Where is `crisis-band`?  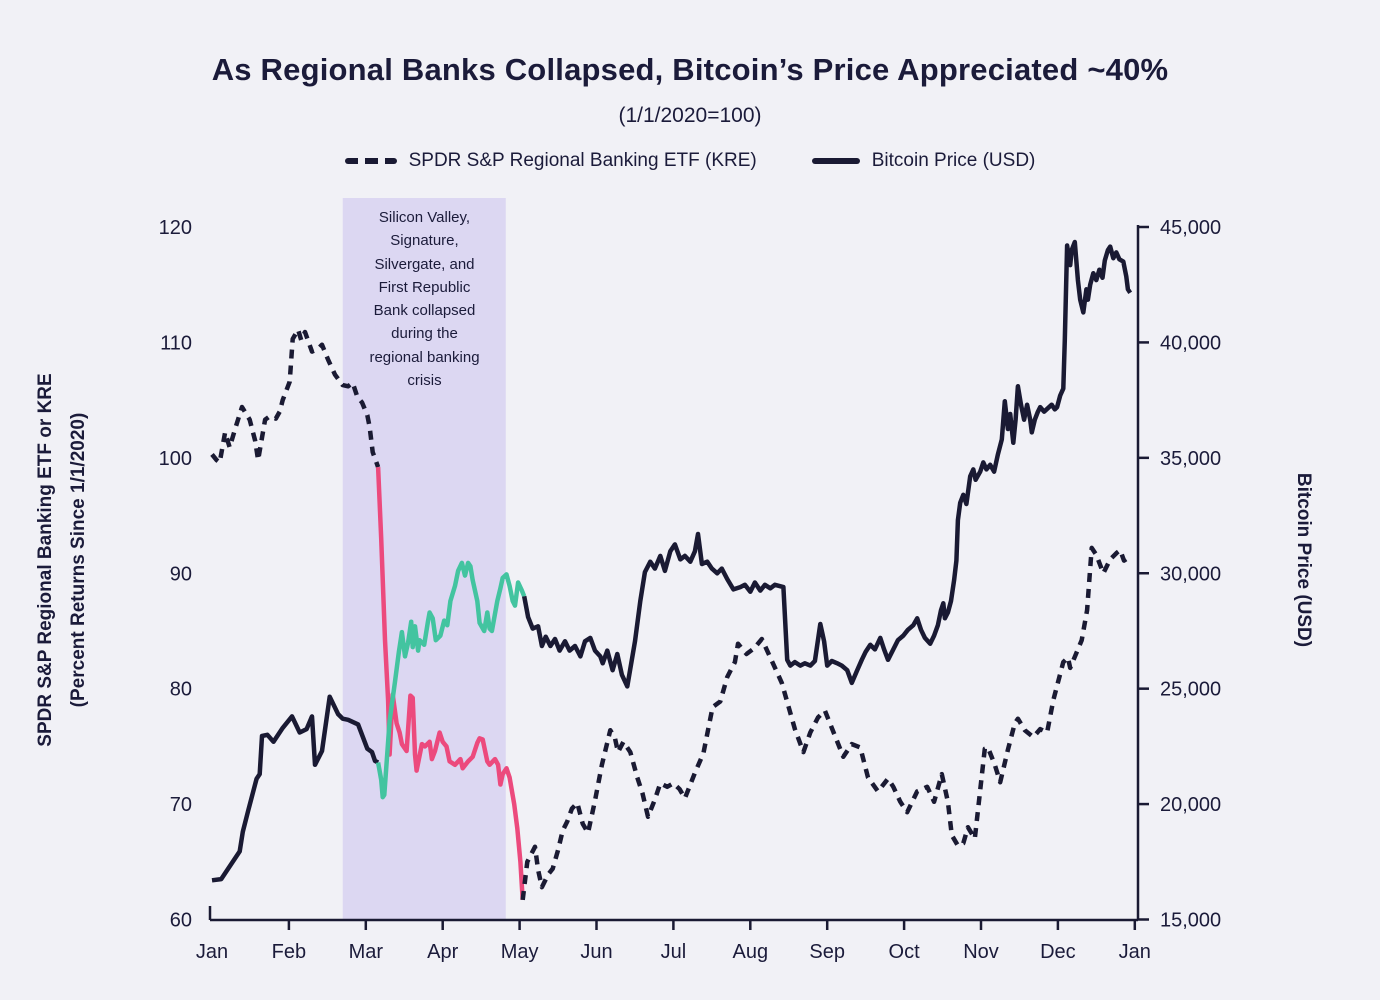 crisis-band is located at coordinates (424, 559).